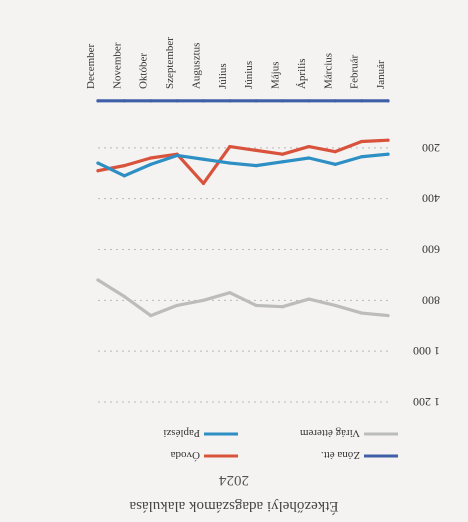 The width and height of the screenshot is (468, 522). What do you see at coordinates (426, 351) in the screenshot?
I see `y-tick-label: 1 000` at bounding box center [426, 351].